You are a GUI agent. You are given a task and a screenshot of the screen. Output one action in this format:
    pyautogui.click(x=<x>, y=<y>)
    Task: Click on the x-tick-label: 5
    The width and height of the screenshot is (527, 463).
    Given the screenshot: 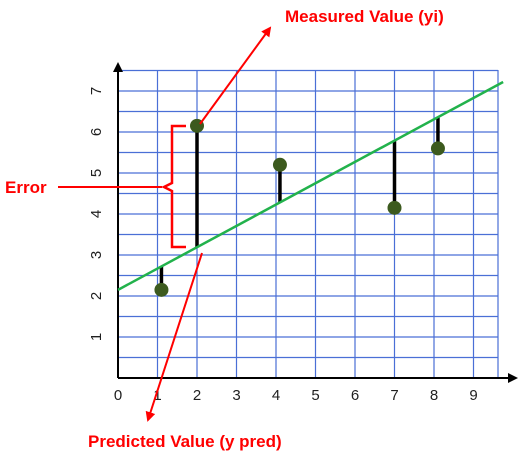 What is the action you would take?
    pyautogui.click(x=315, y=395)
    